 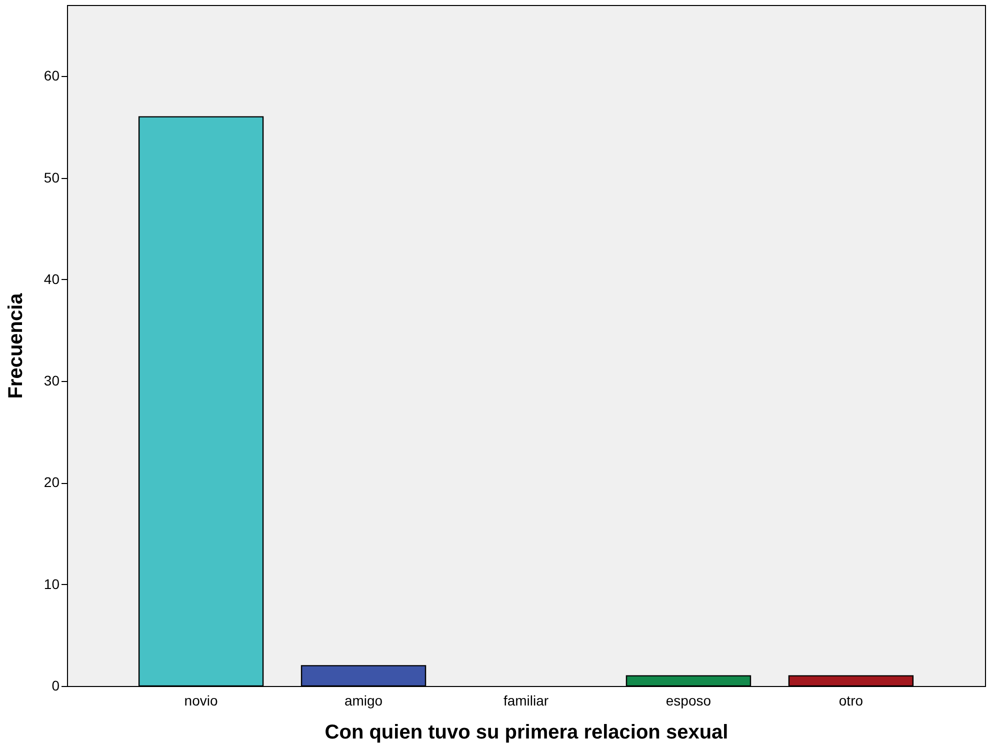 I want to click on y-tick-label: 30, so click(x=52, y=380).